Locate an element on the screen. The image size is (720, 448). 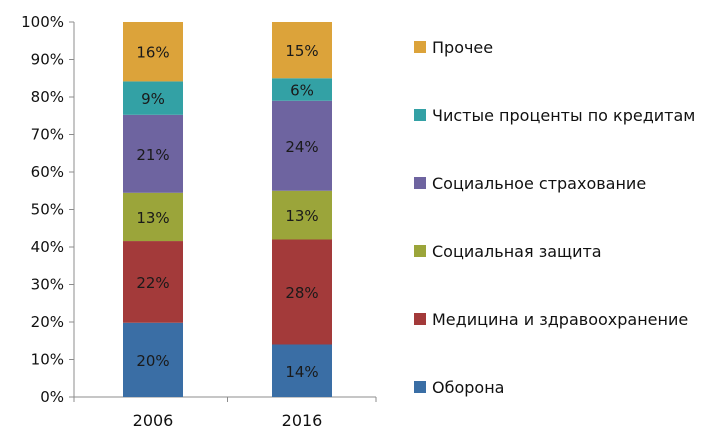
data-label: 20% is located at coordinates (152, 361).